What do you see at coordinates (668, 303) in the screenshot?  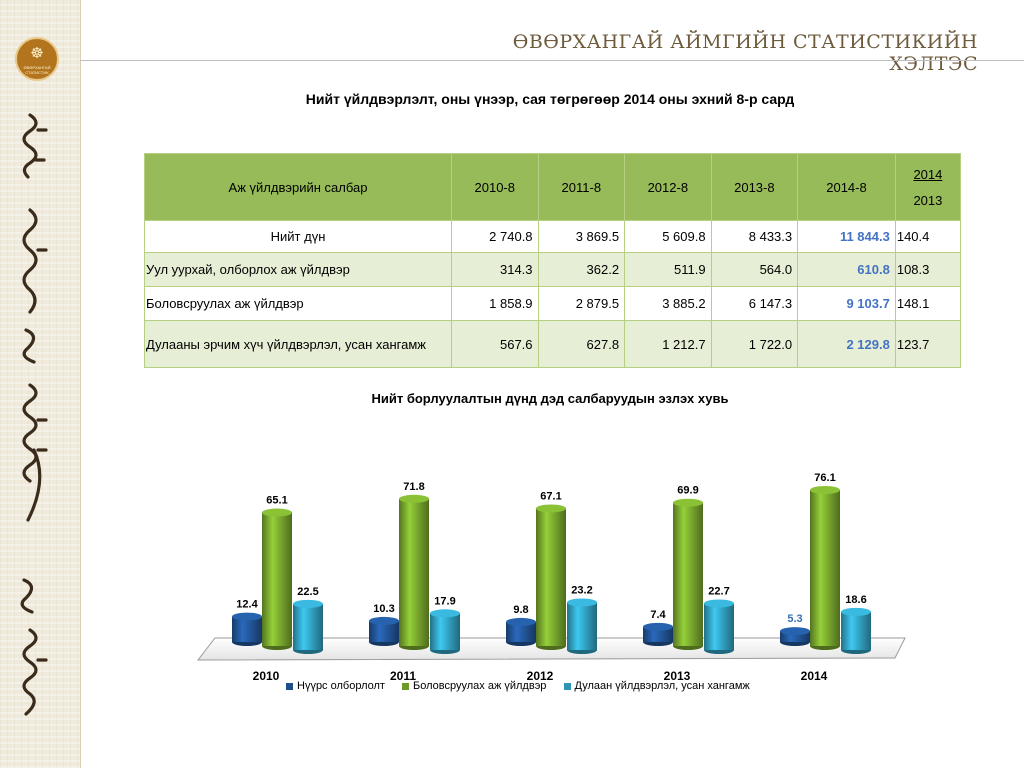 I see `table-cell: 3 885.2` at bounding box center [668, 303].